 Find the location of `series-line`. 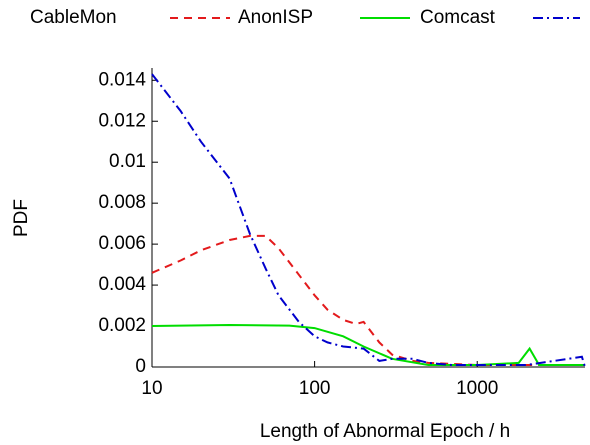

series-line is located at coordinates (368, 344).